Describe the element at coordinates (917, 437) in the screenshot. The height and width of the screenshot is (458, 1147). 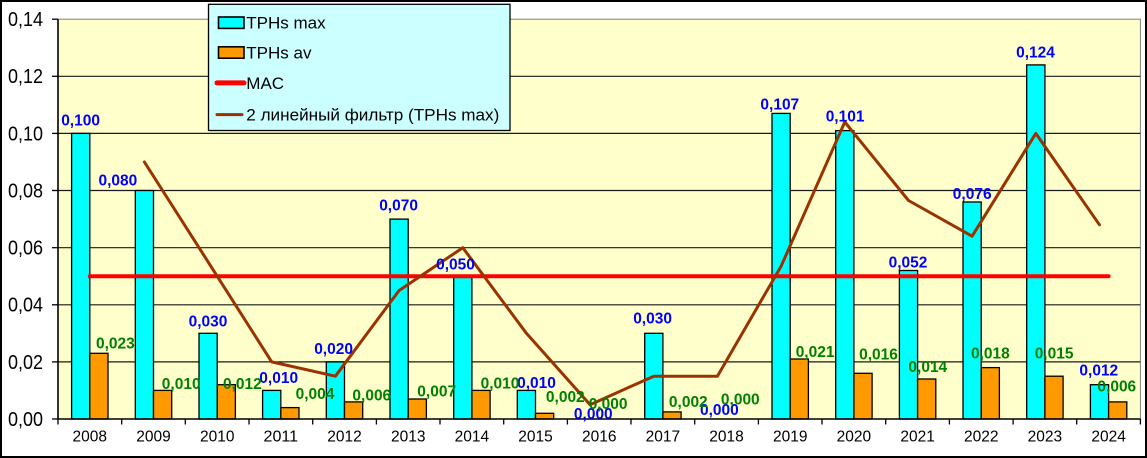
I see `svg-text: 2021` at that location.